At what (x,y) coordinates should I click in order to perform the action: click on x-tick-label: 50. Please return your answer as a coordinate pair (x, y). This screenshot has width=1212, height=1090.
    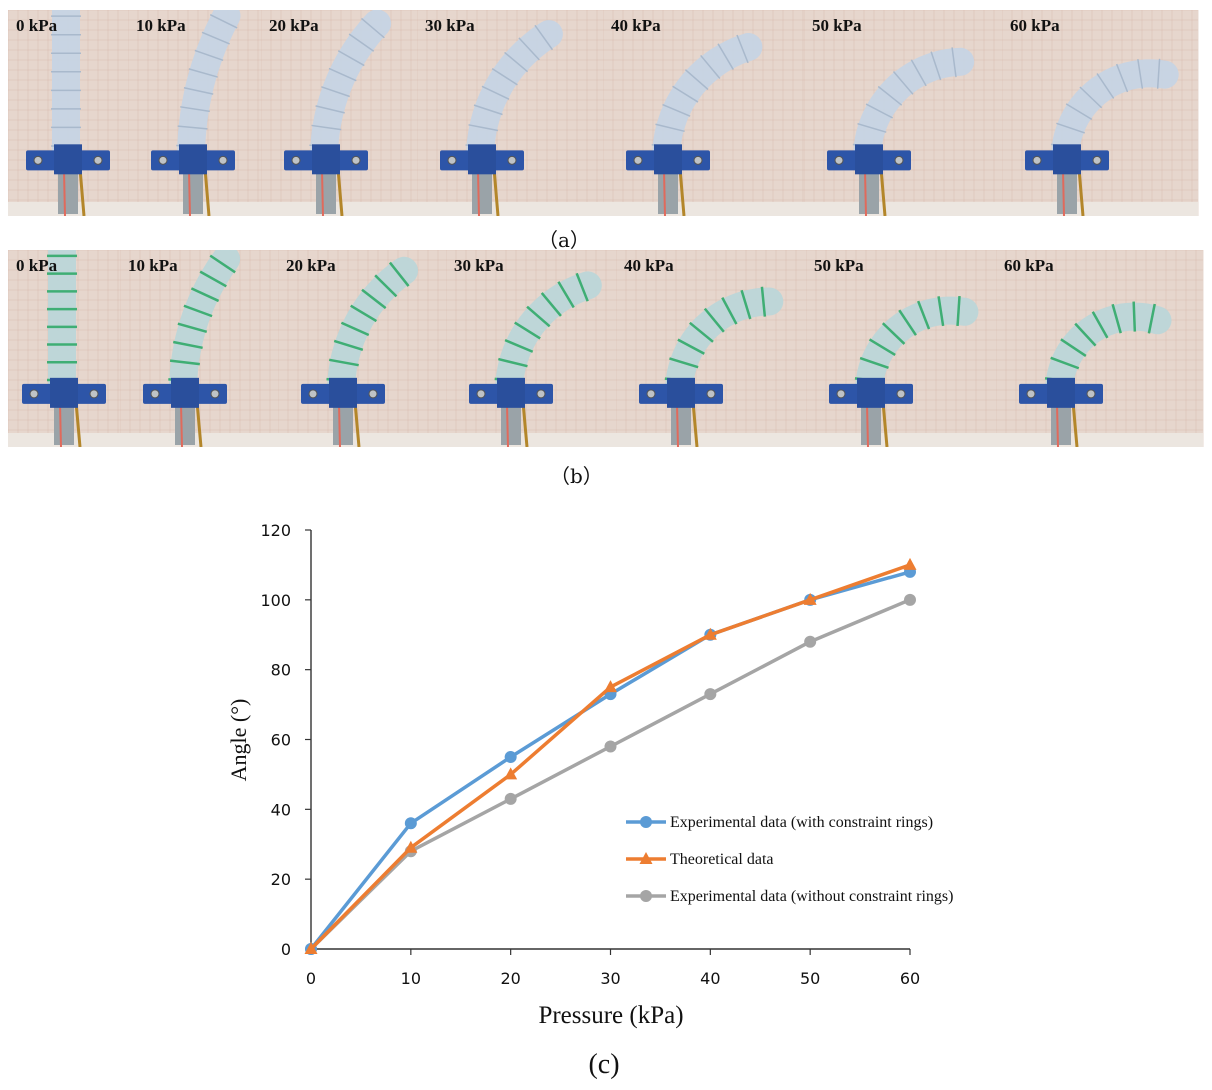
    Looking at the image, I should click on (810, 978).